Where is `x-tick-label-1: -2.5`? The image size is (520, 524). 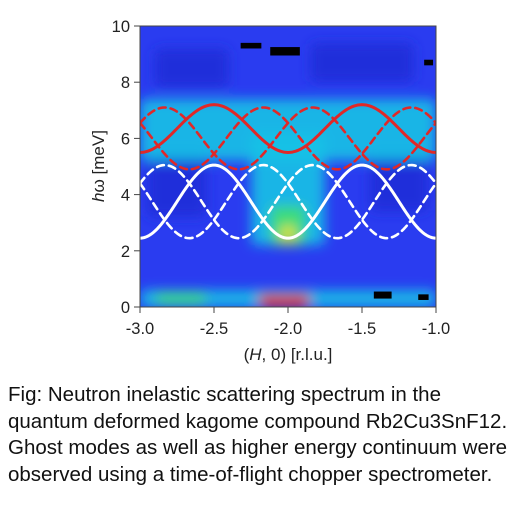 x-tick-label-1: -2.5 is located at coordinates (214, 329).